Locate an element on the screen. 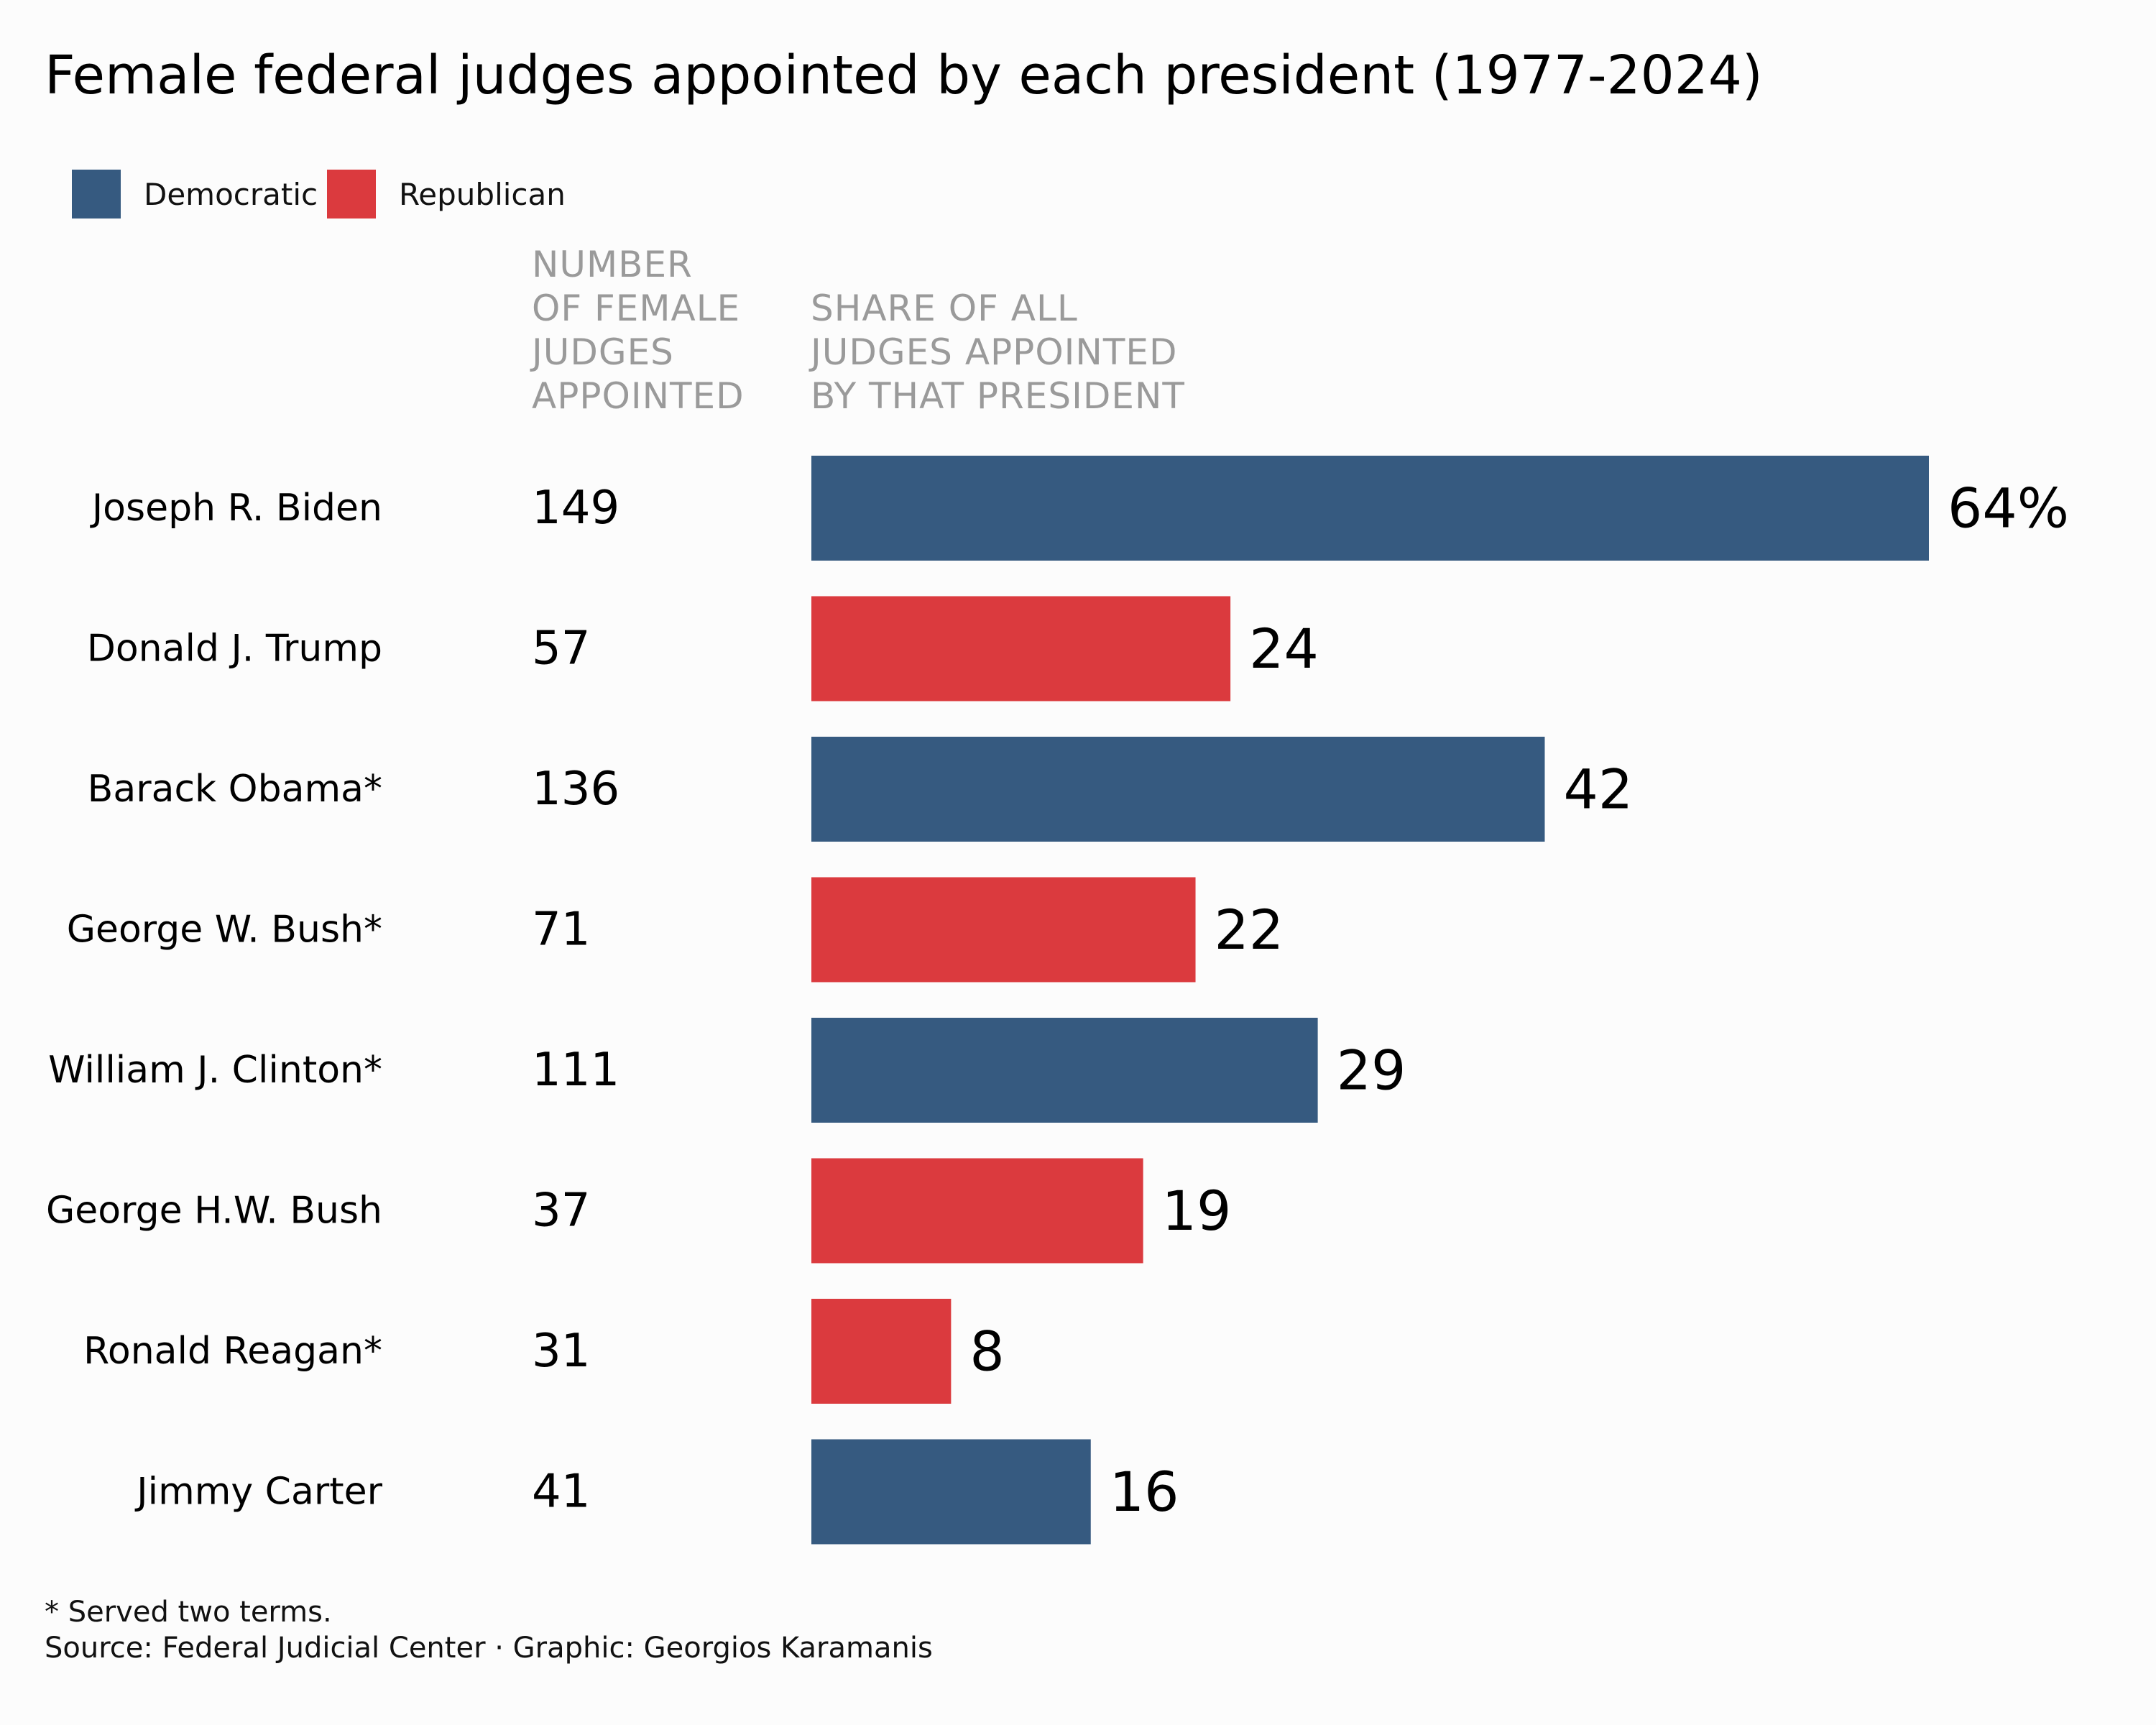 The height and width of the screenshot is (1725, 2156). value-label: 16 is located at coordinates (1144, 1492).